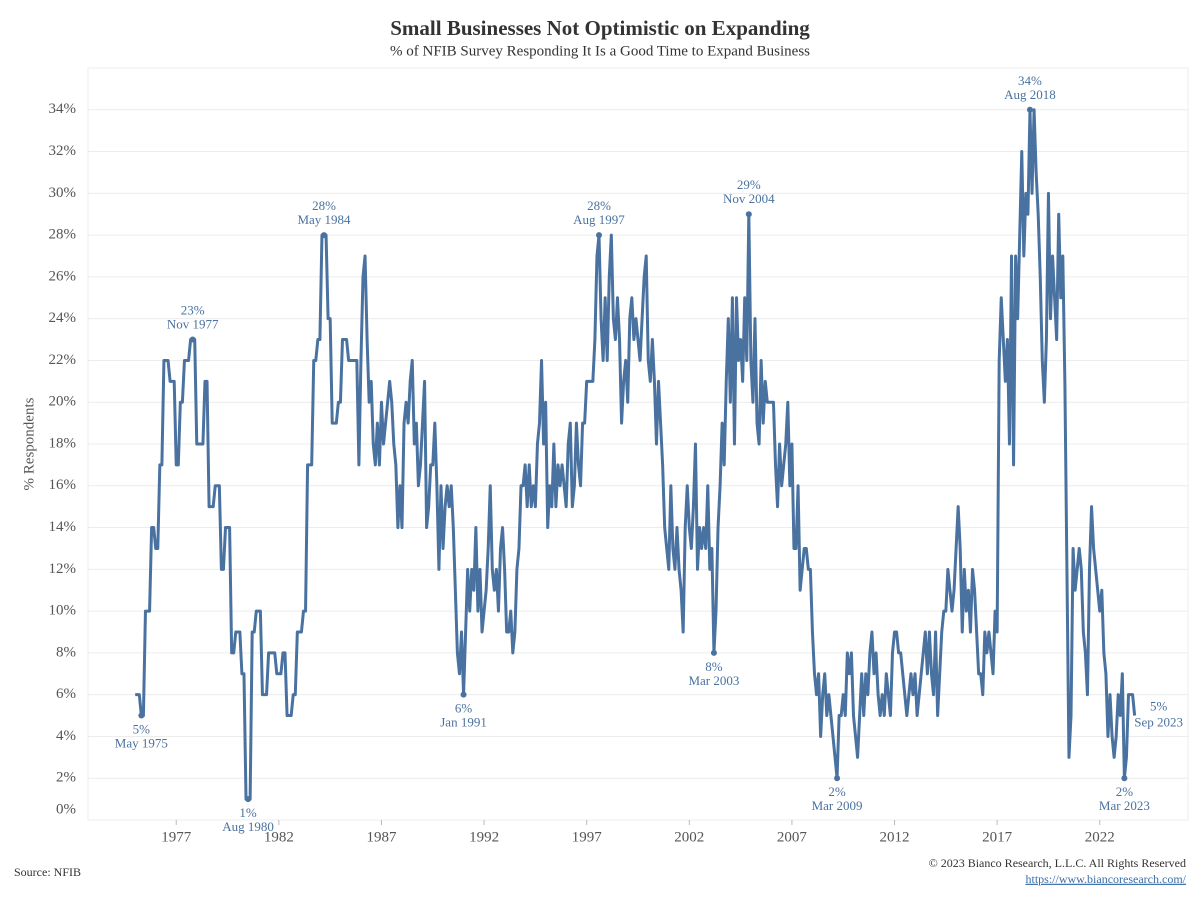 Image resolution: width=1200 pixels, height=900 pixels. Describe the element at coordinates (63, 151) in the screenshot. I see `y-tick-label: 32%` at that location.